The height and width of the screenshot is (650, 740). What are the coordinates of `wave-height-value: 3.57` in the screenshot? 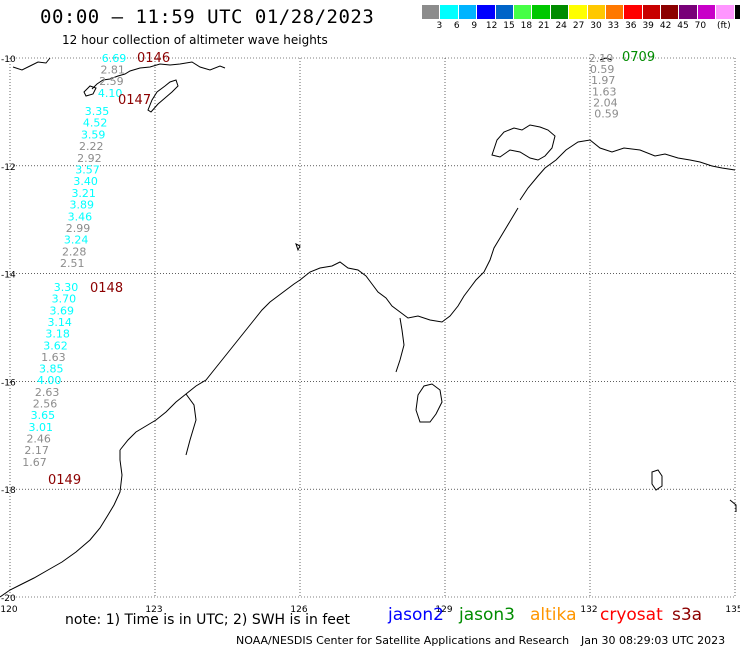 It's located at (87, 170).